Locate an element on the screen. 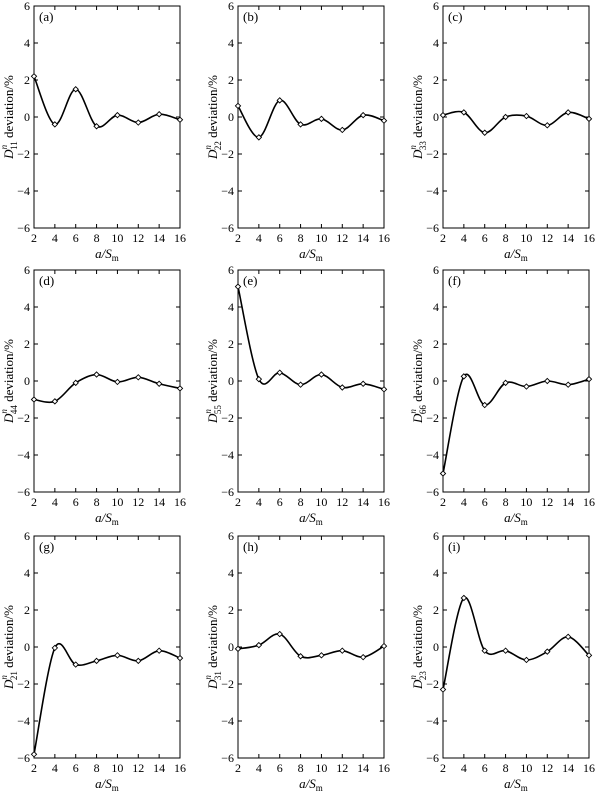 The width and height of the screenshot is (600, 796). panel-label: (i) is located at coordinates (454, 546).